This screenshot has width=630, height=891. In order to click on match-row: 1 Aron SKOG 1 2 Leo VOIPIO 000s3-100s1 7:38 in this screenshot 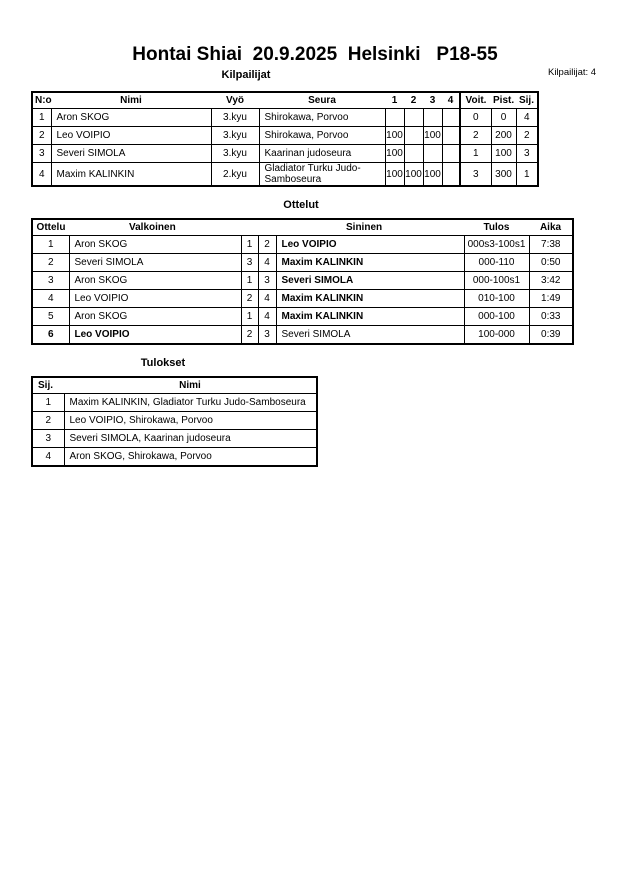, I will do `click(302, 244)`.